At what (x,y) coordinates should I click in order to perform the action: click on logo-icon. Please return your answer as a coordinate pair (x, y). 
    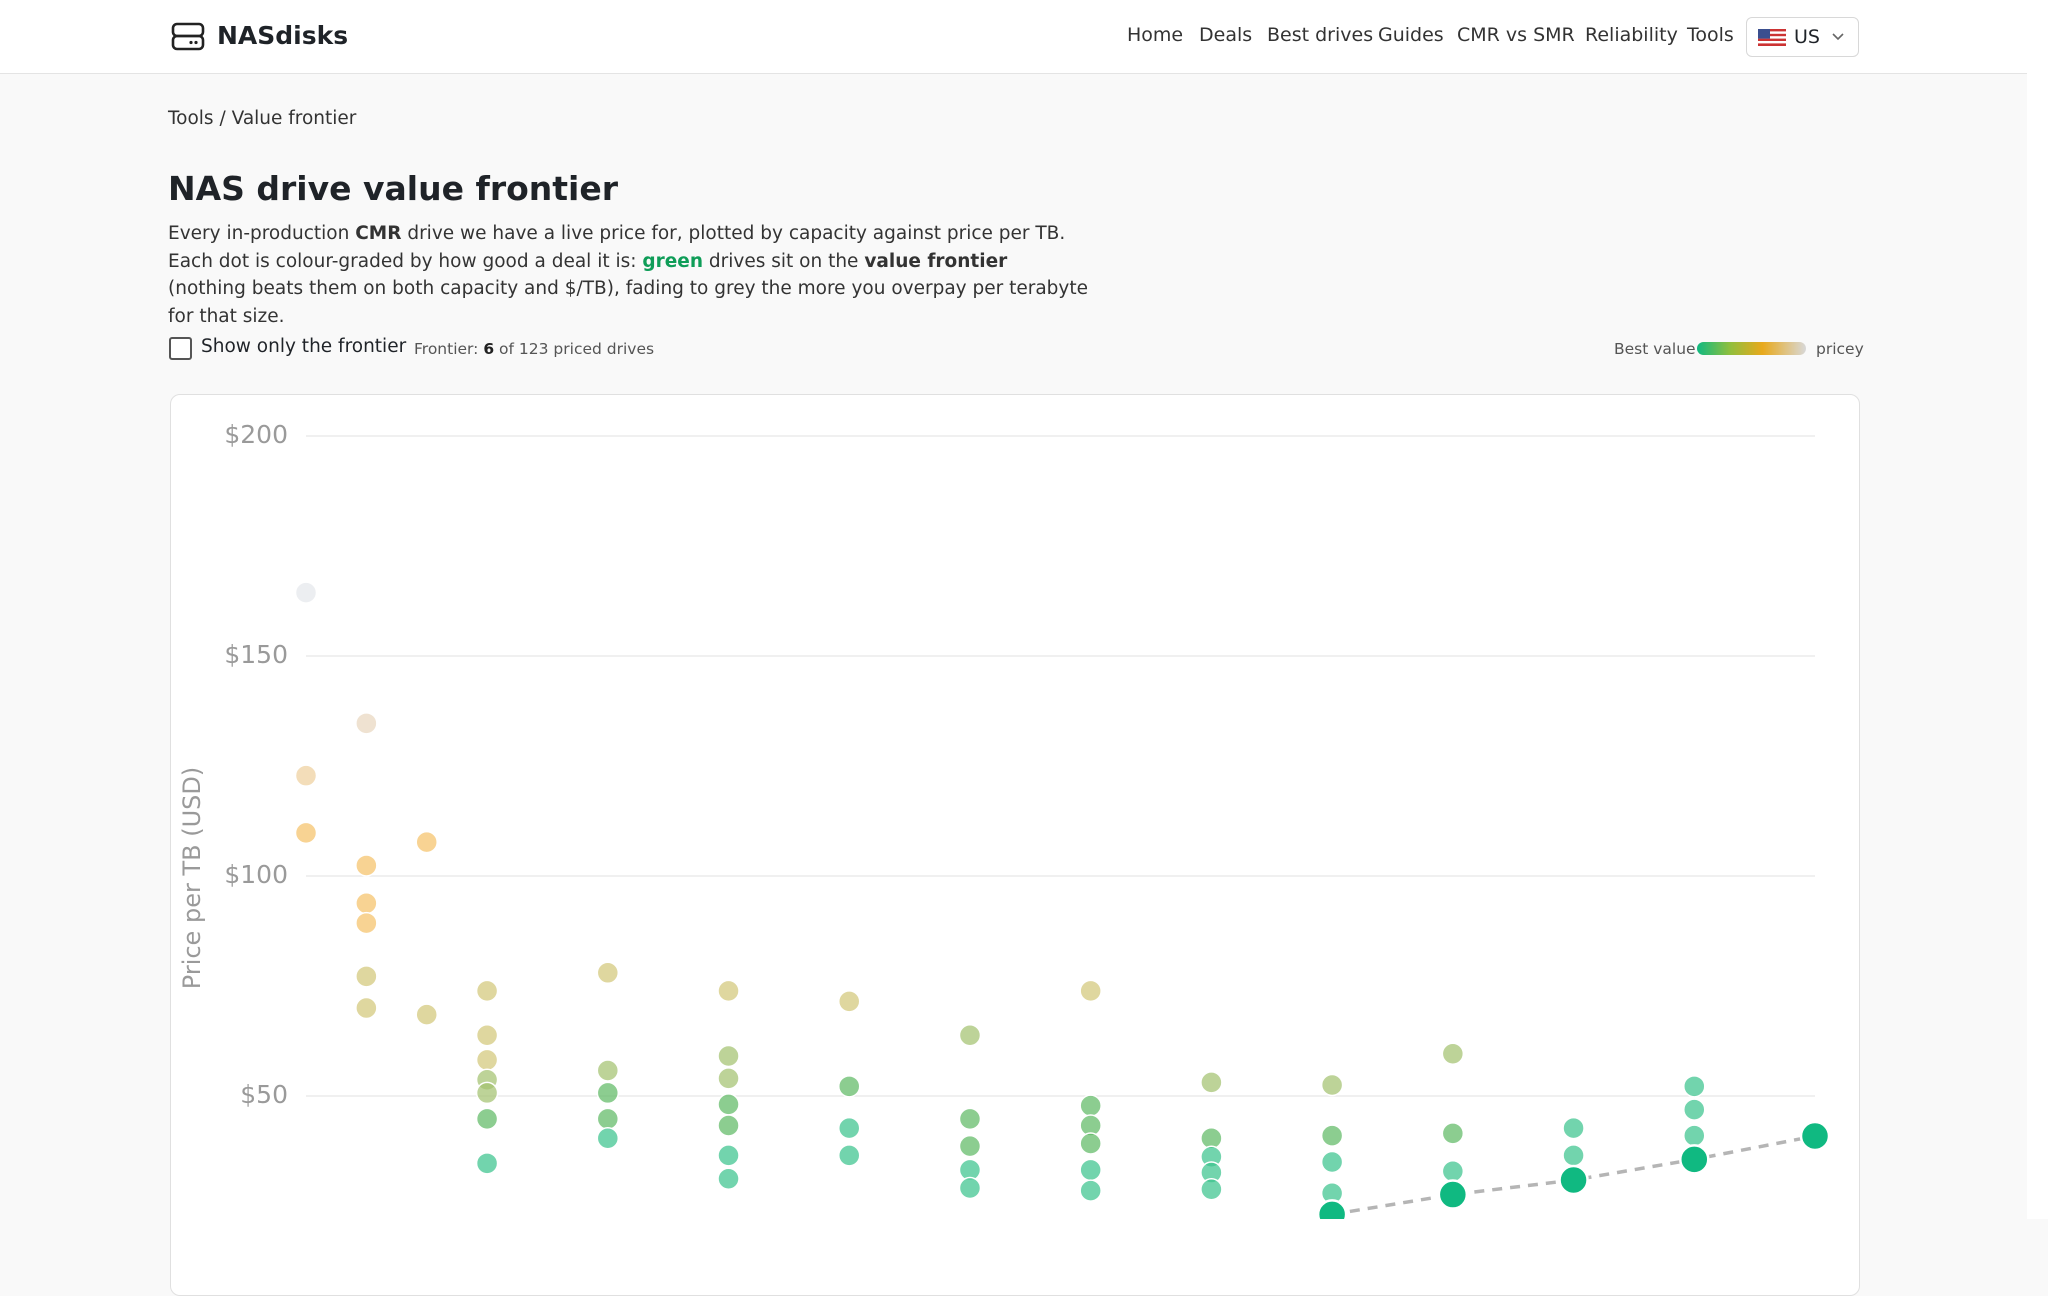
    Looking at the image, I should click on (188, 36).